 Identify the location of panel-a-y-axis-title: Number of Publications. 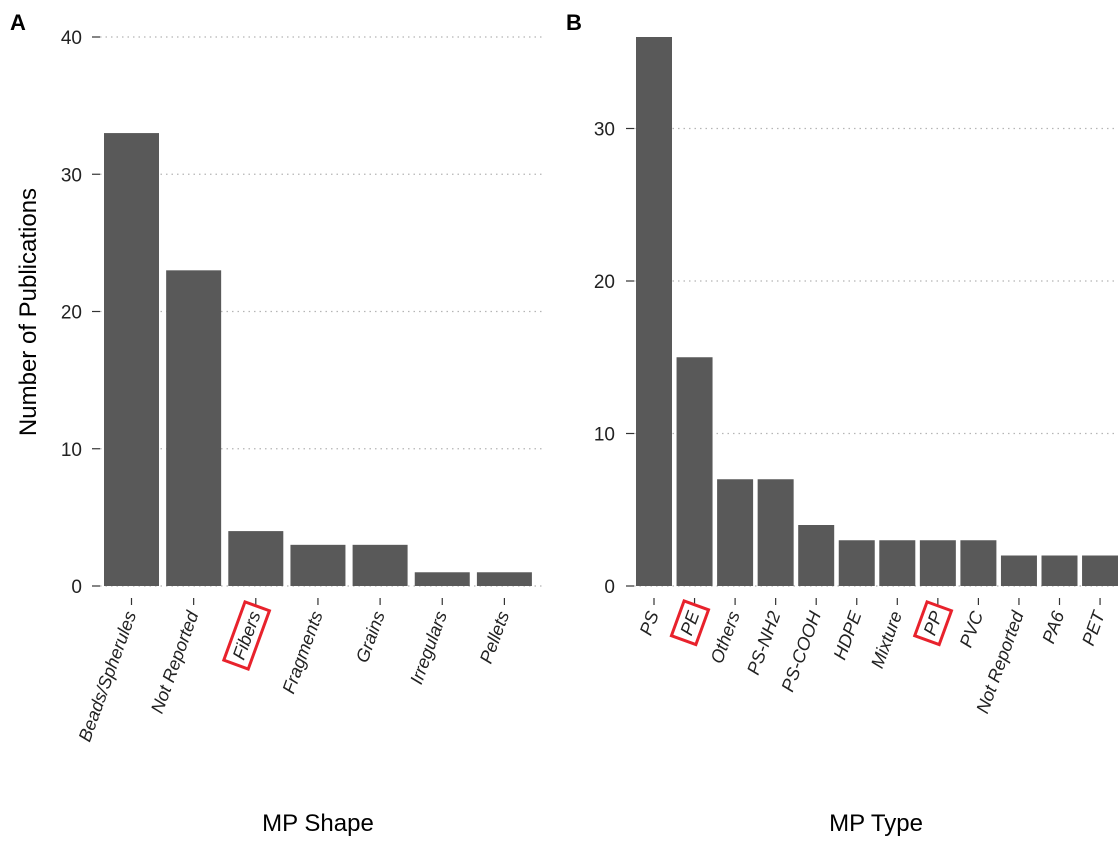
(28, 312).